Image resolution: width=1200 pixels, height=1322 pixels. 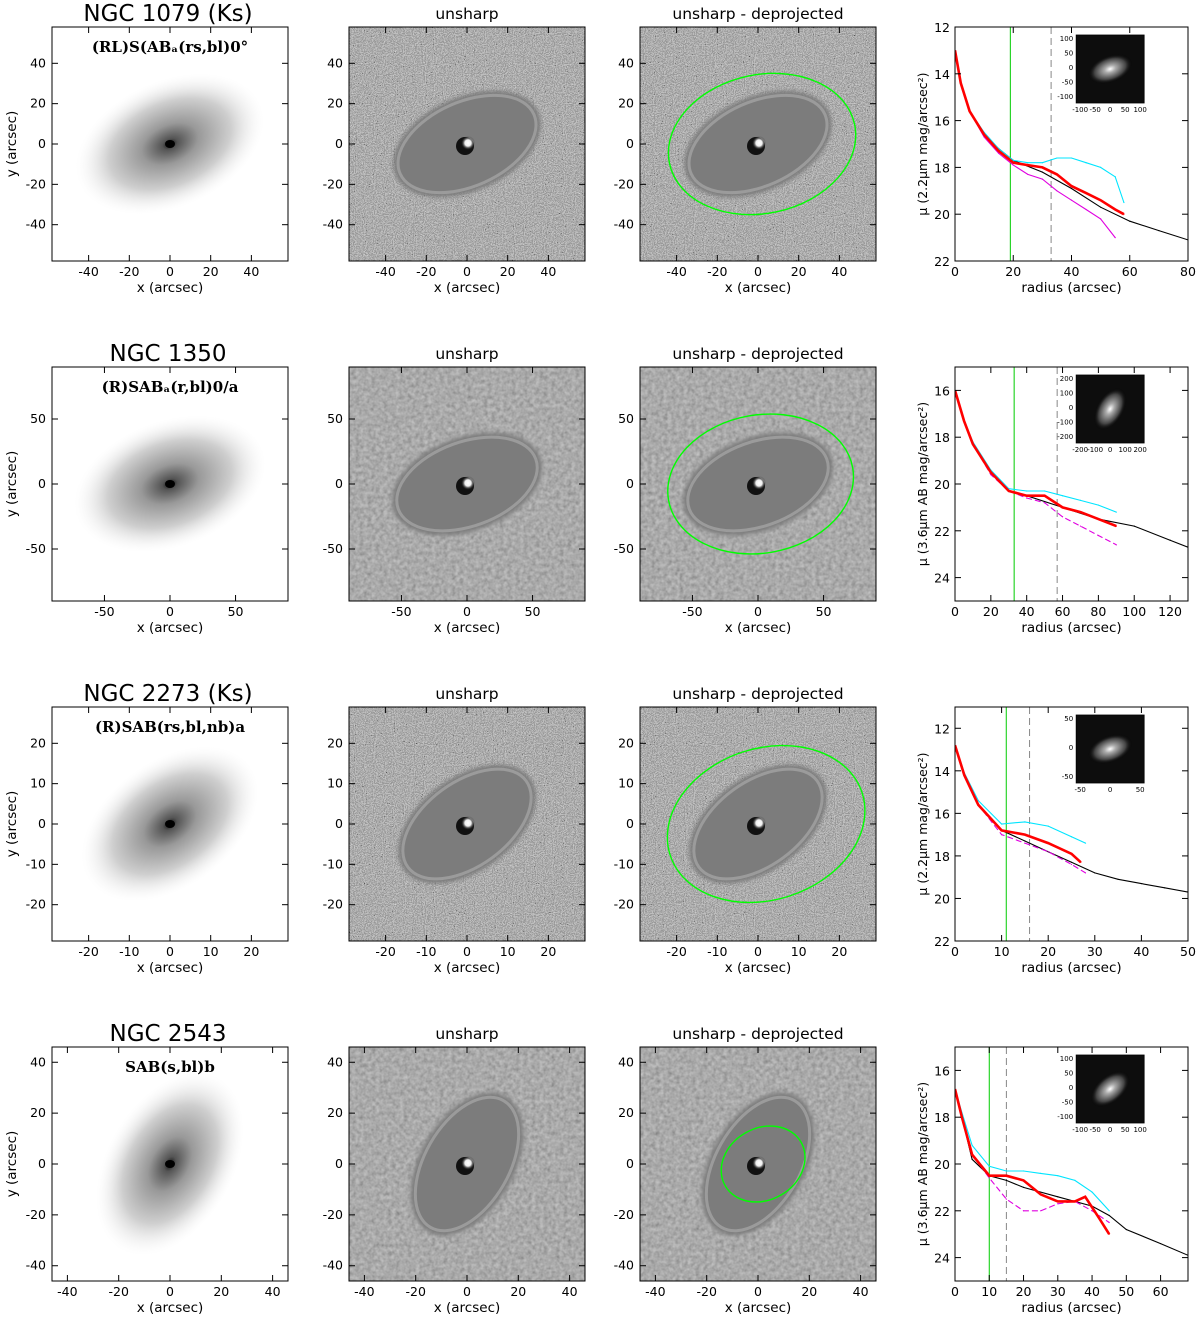 I want to click on galaxy-classification: SAB(s,bl)b, so click(x=170, y=1067).